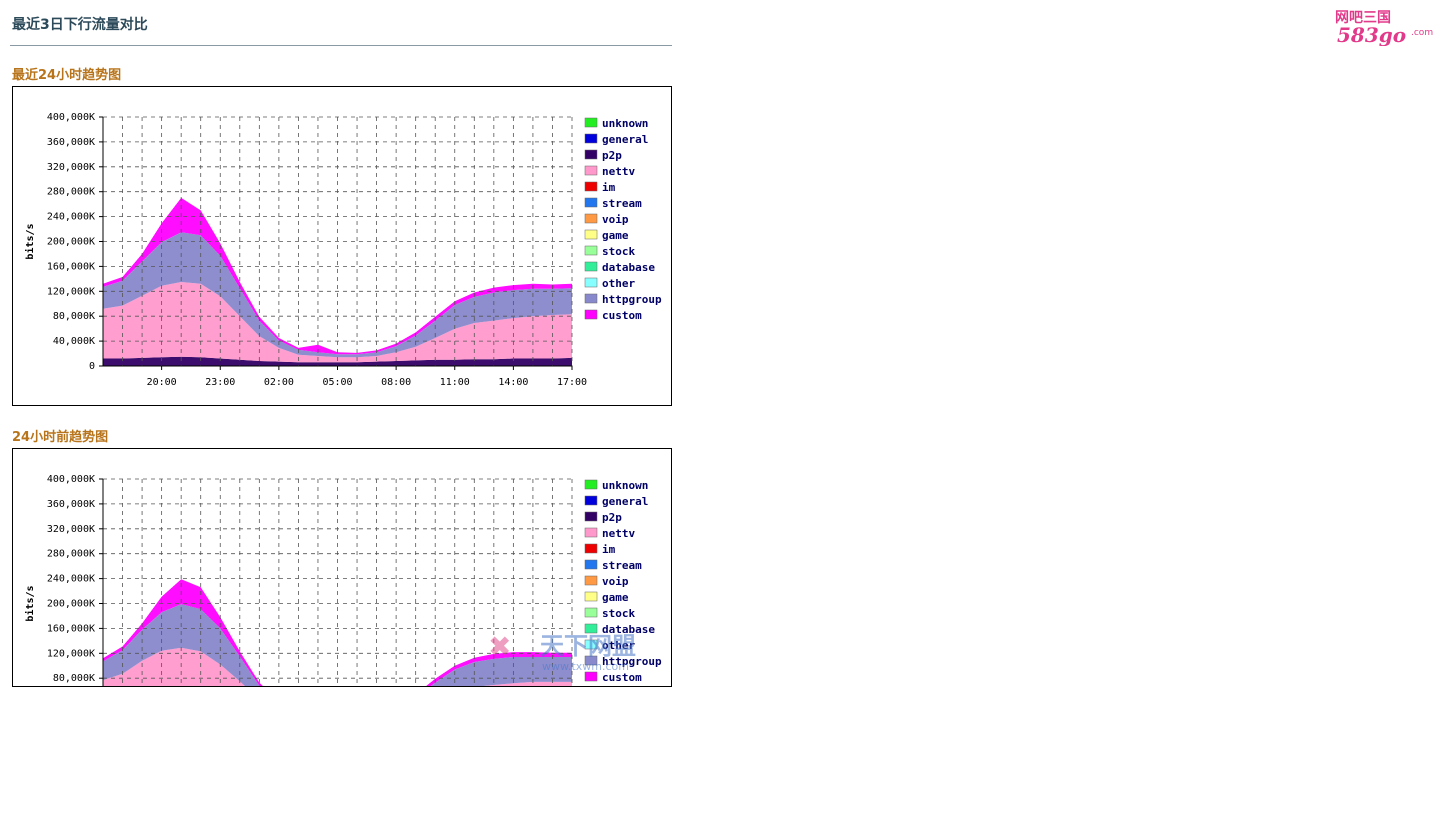  Describe the element at coordinates (1422, 33) in the screenshot. I see `logo-suffix-text: .com` at that location.